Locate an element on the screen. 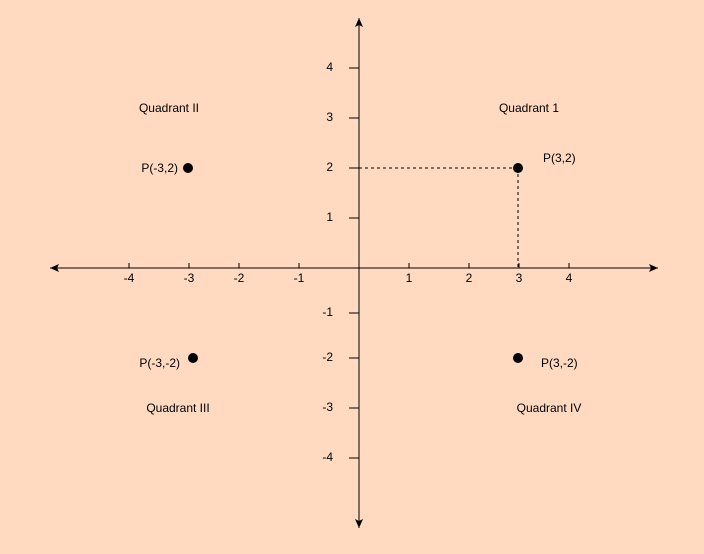 The image size is (704, 554). y-tick-label: 1 is located at coordinates (329, 217).